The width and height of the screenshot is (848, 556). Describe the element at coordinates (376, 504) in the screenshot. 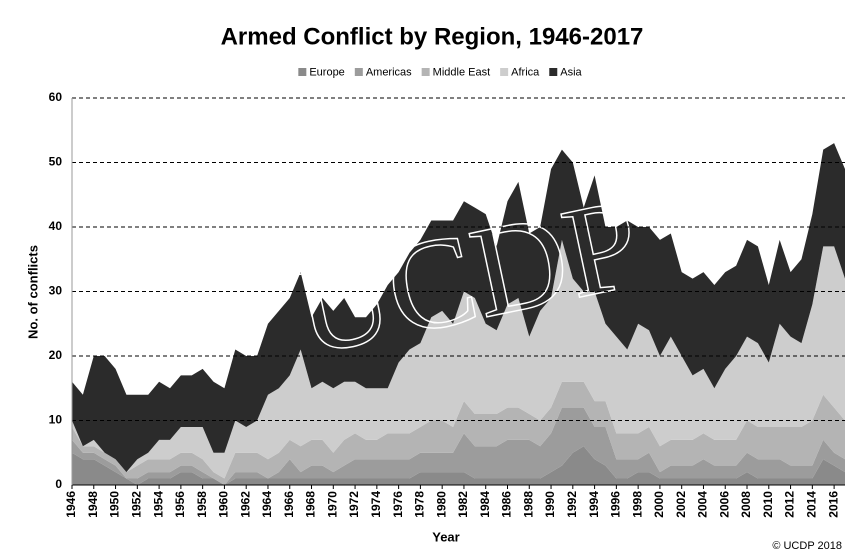

I see `x-tick-label: 1974` at that location.